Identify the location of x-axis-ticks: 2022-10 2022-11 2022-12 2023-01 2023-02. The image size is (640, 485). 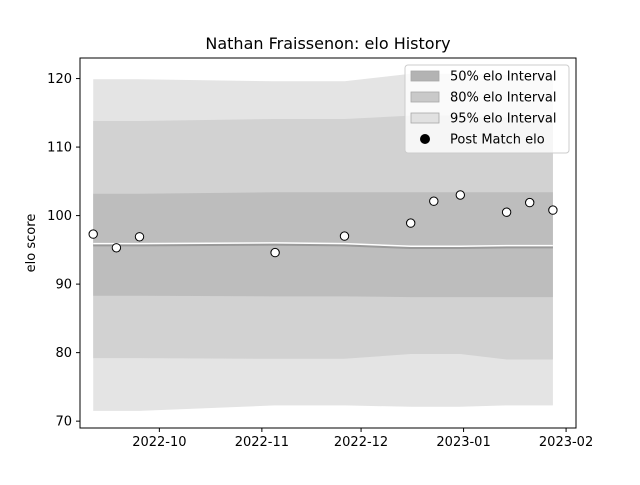
(362, 439).